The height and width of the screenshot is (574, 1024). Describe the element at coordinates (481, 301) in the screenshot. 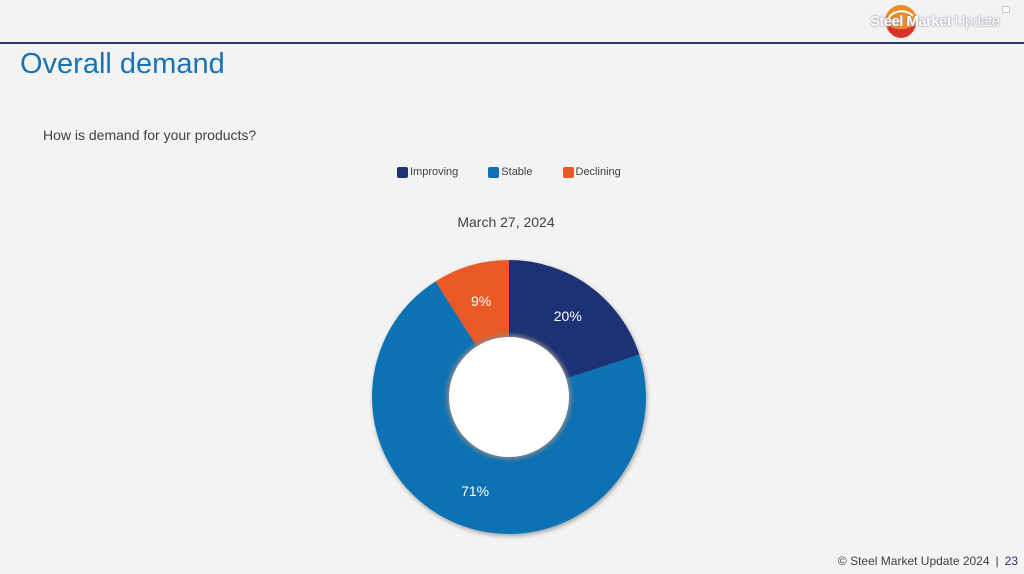

I see `data-label-declining: 9%` at that location.